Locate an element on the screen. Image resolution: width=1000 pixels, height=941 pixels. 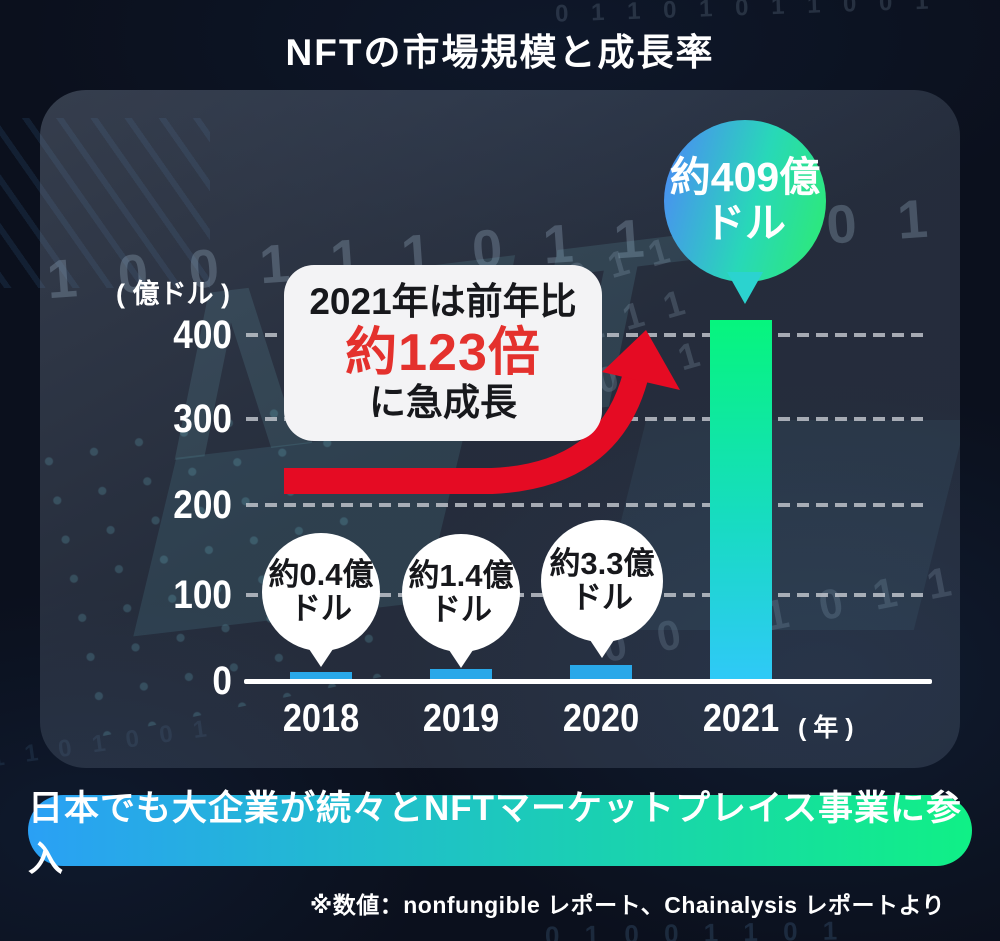
bar-2019 is located at coordinates (461, 674).